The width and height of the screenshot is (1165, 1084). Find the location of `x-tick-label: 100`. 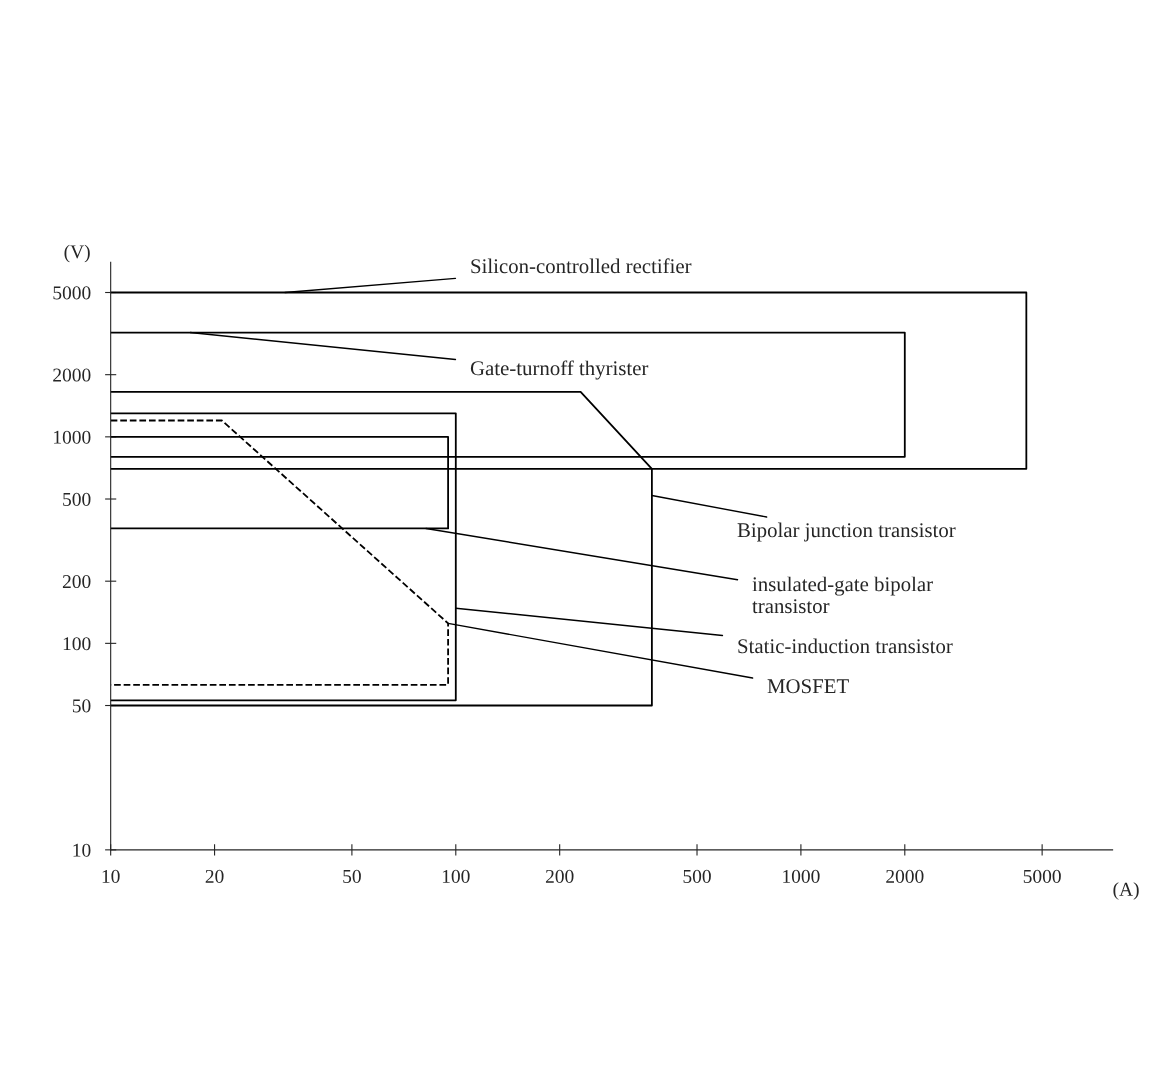

x-tick-label: 100 is located at coordinates (456, 876).